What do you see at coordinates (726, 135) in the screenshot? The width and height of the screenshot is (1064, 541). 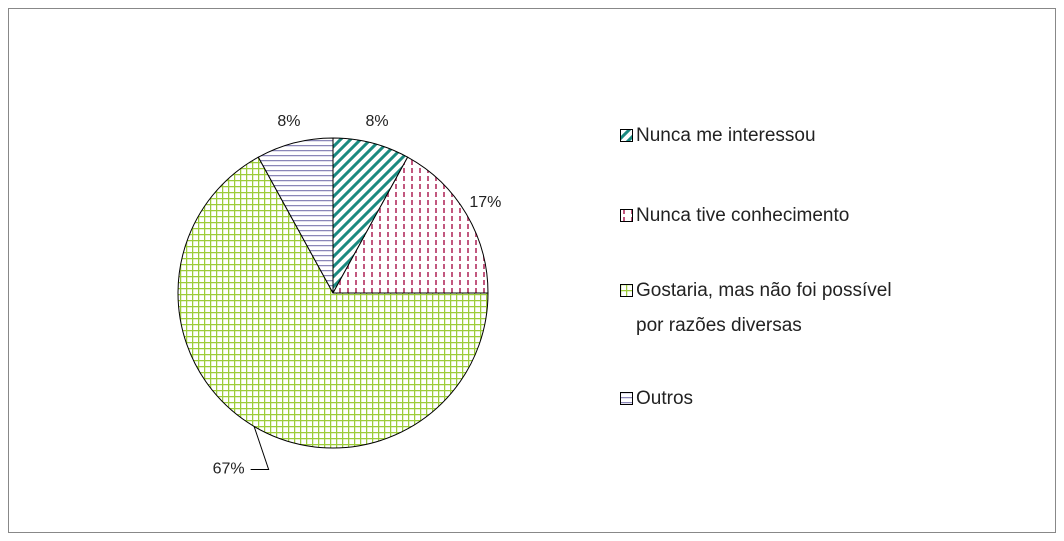 I see `legend-label: Nunca me interessou` at bounding box center [726, 135].